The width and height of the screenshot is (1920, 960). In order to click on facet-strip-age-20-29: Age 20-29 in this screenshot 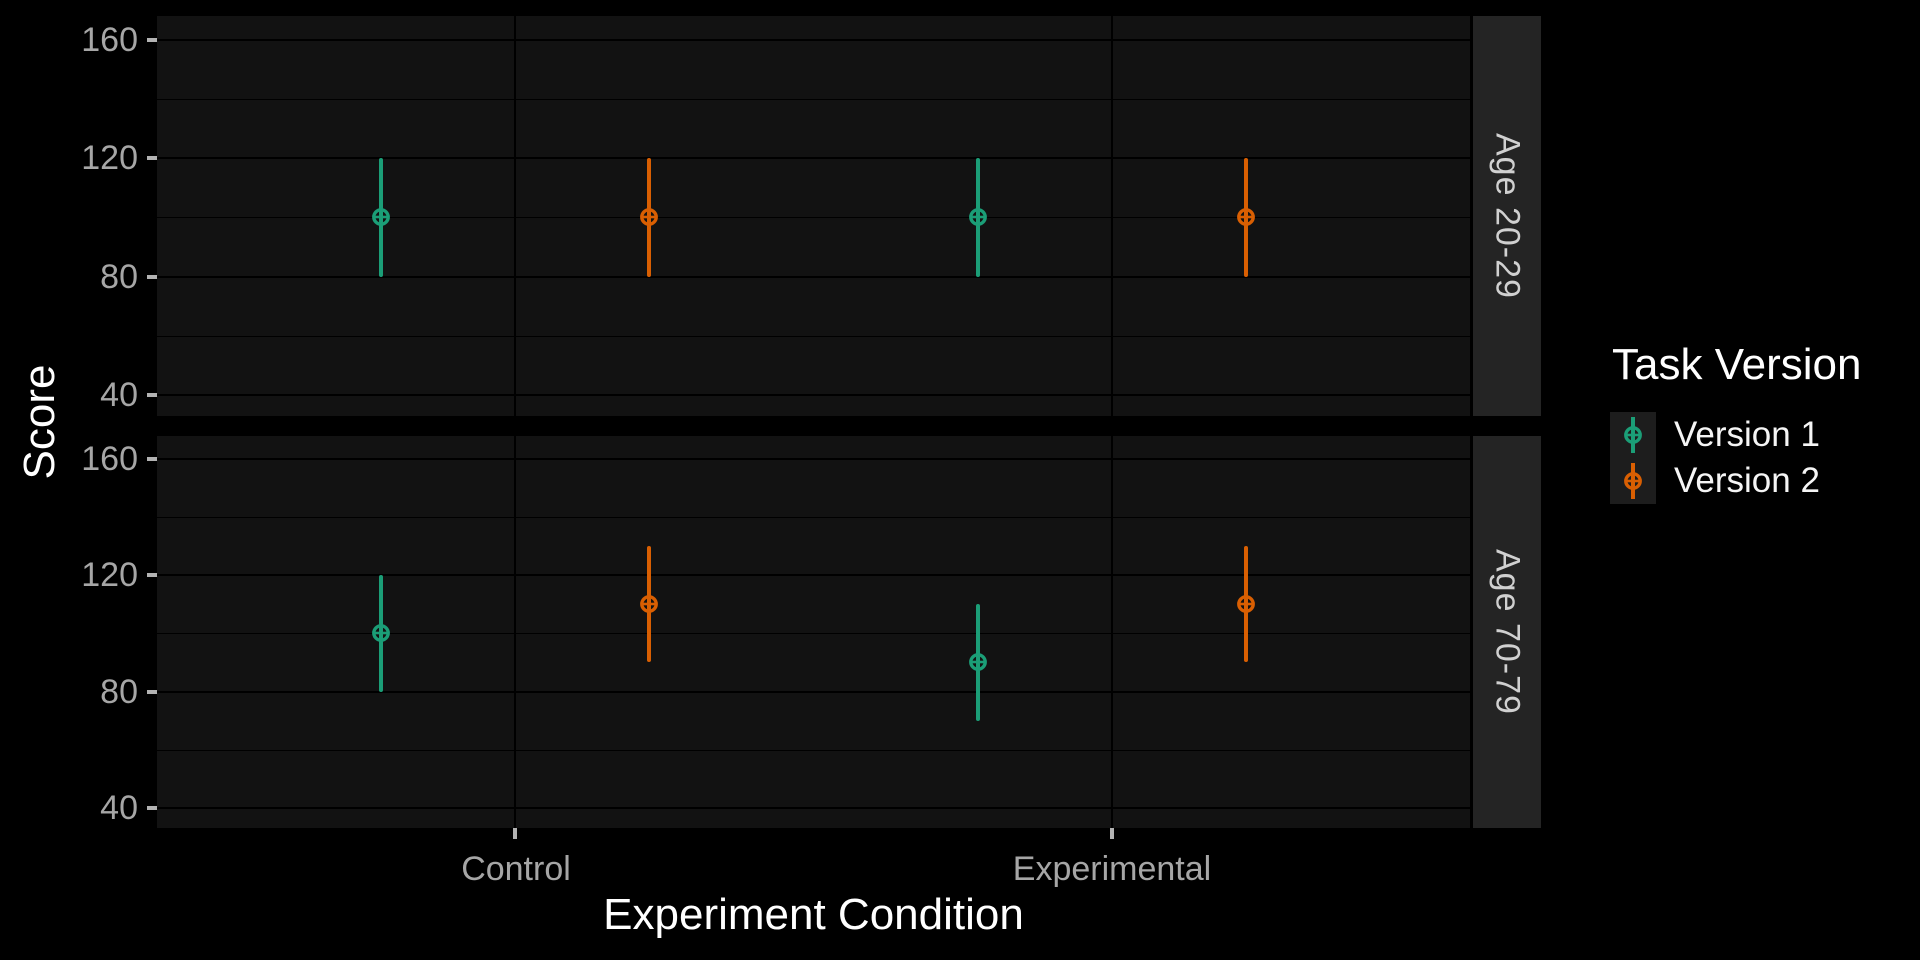, I will do `click(1507, 216)`.